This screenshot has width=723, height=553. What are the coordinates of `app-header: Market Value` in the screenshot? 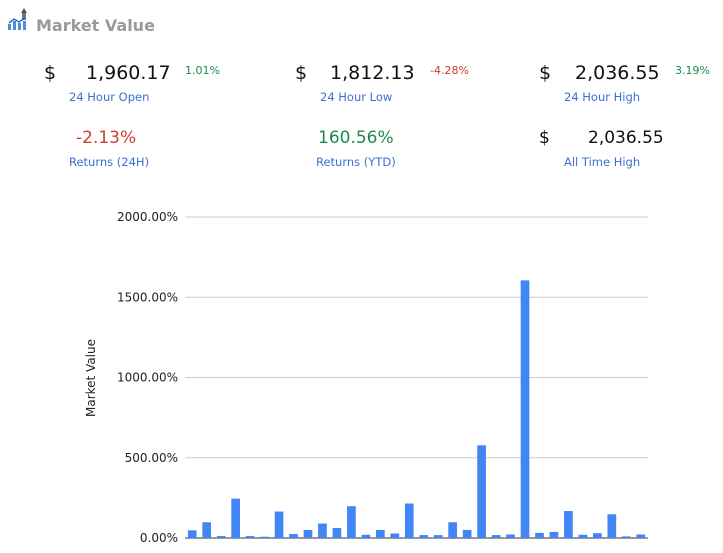 It's located at (206, 24).